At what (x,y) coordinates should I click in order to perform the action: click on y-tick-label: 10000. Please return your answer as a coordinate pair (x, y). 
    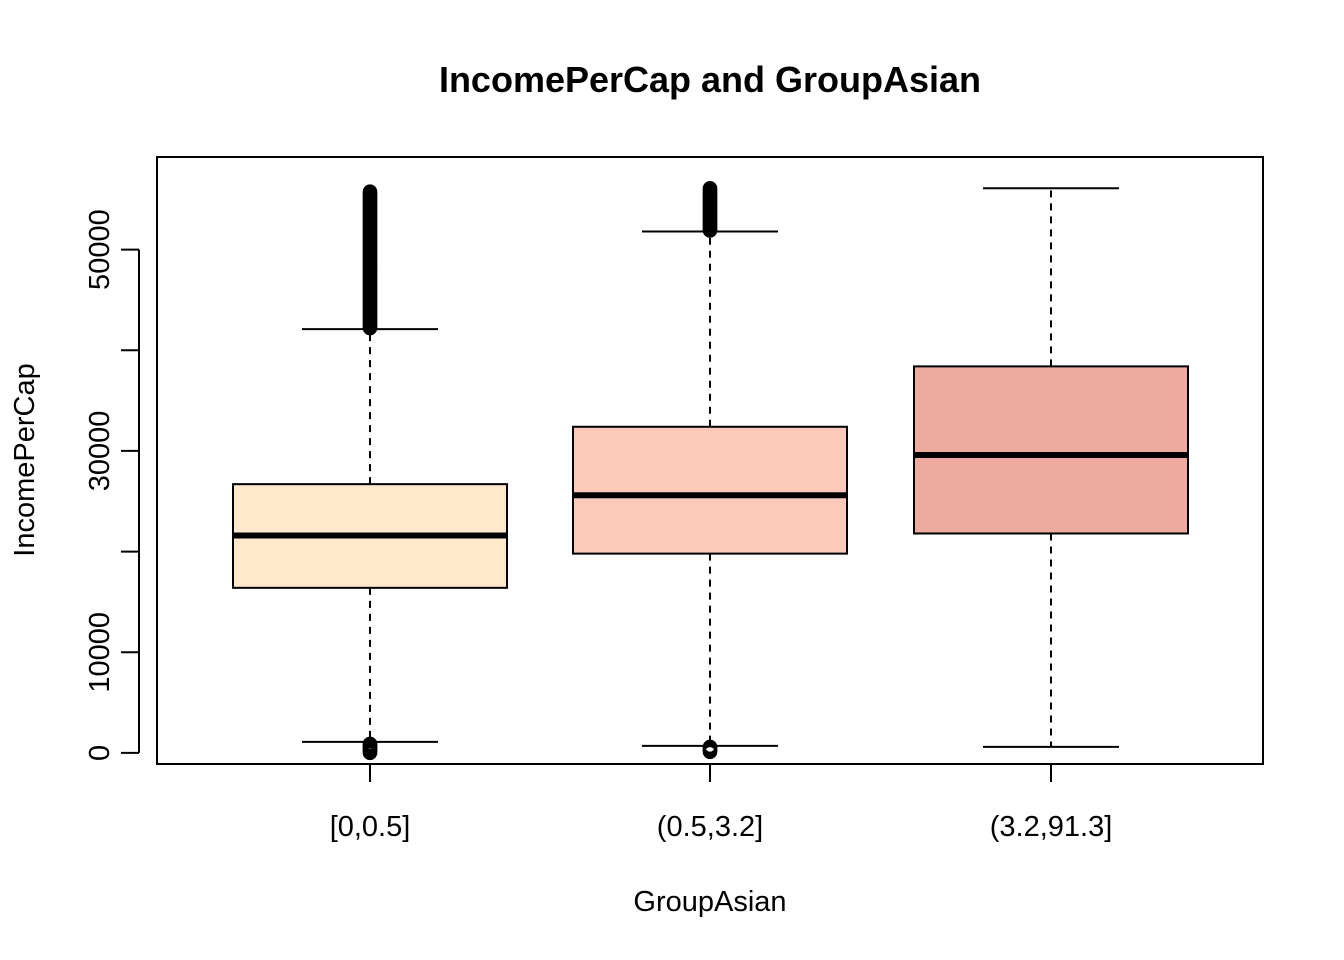
    Looking at the image, I should click on (100, 652).